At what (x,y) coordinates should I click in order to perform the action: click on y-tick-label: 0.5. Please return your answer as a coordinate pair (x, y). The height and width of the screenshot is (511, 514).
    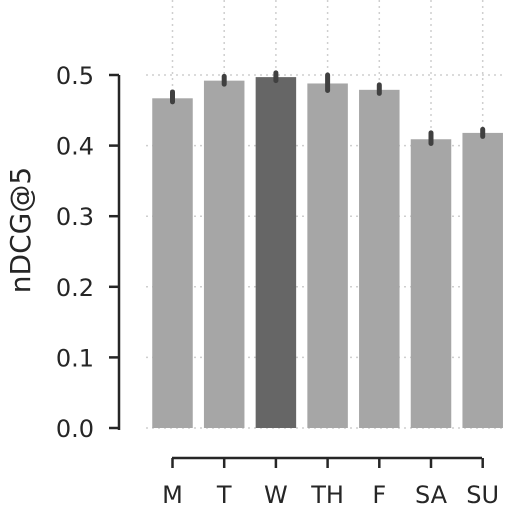
    Looking at the image, I should click on (75, 76).